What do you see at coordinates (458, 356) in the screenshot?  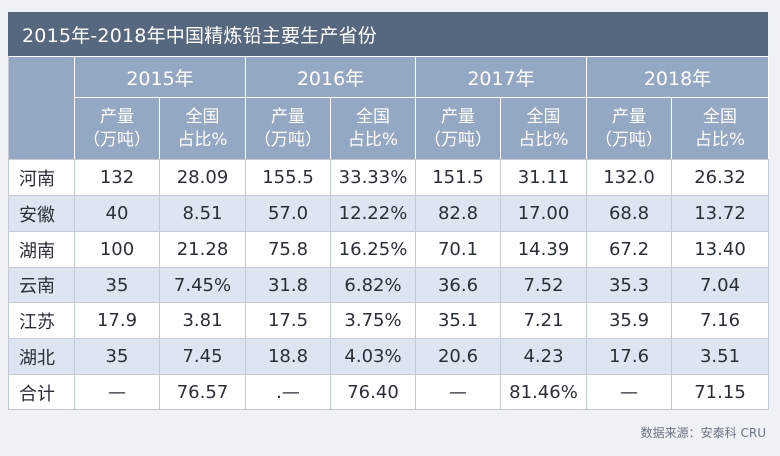 I see `table-cell-production: 20.6` at bounding box center [458, 356].